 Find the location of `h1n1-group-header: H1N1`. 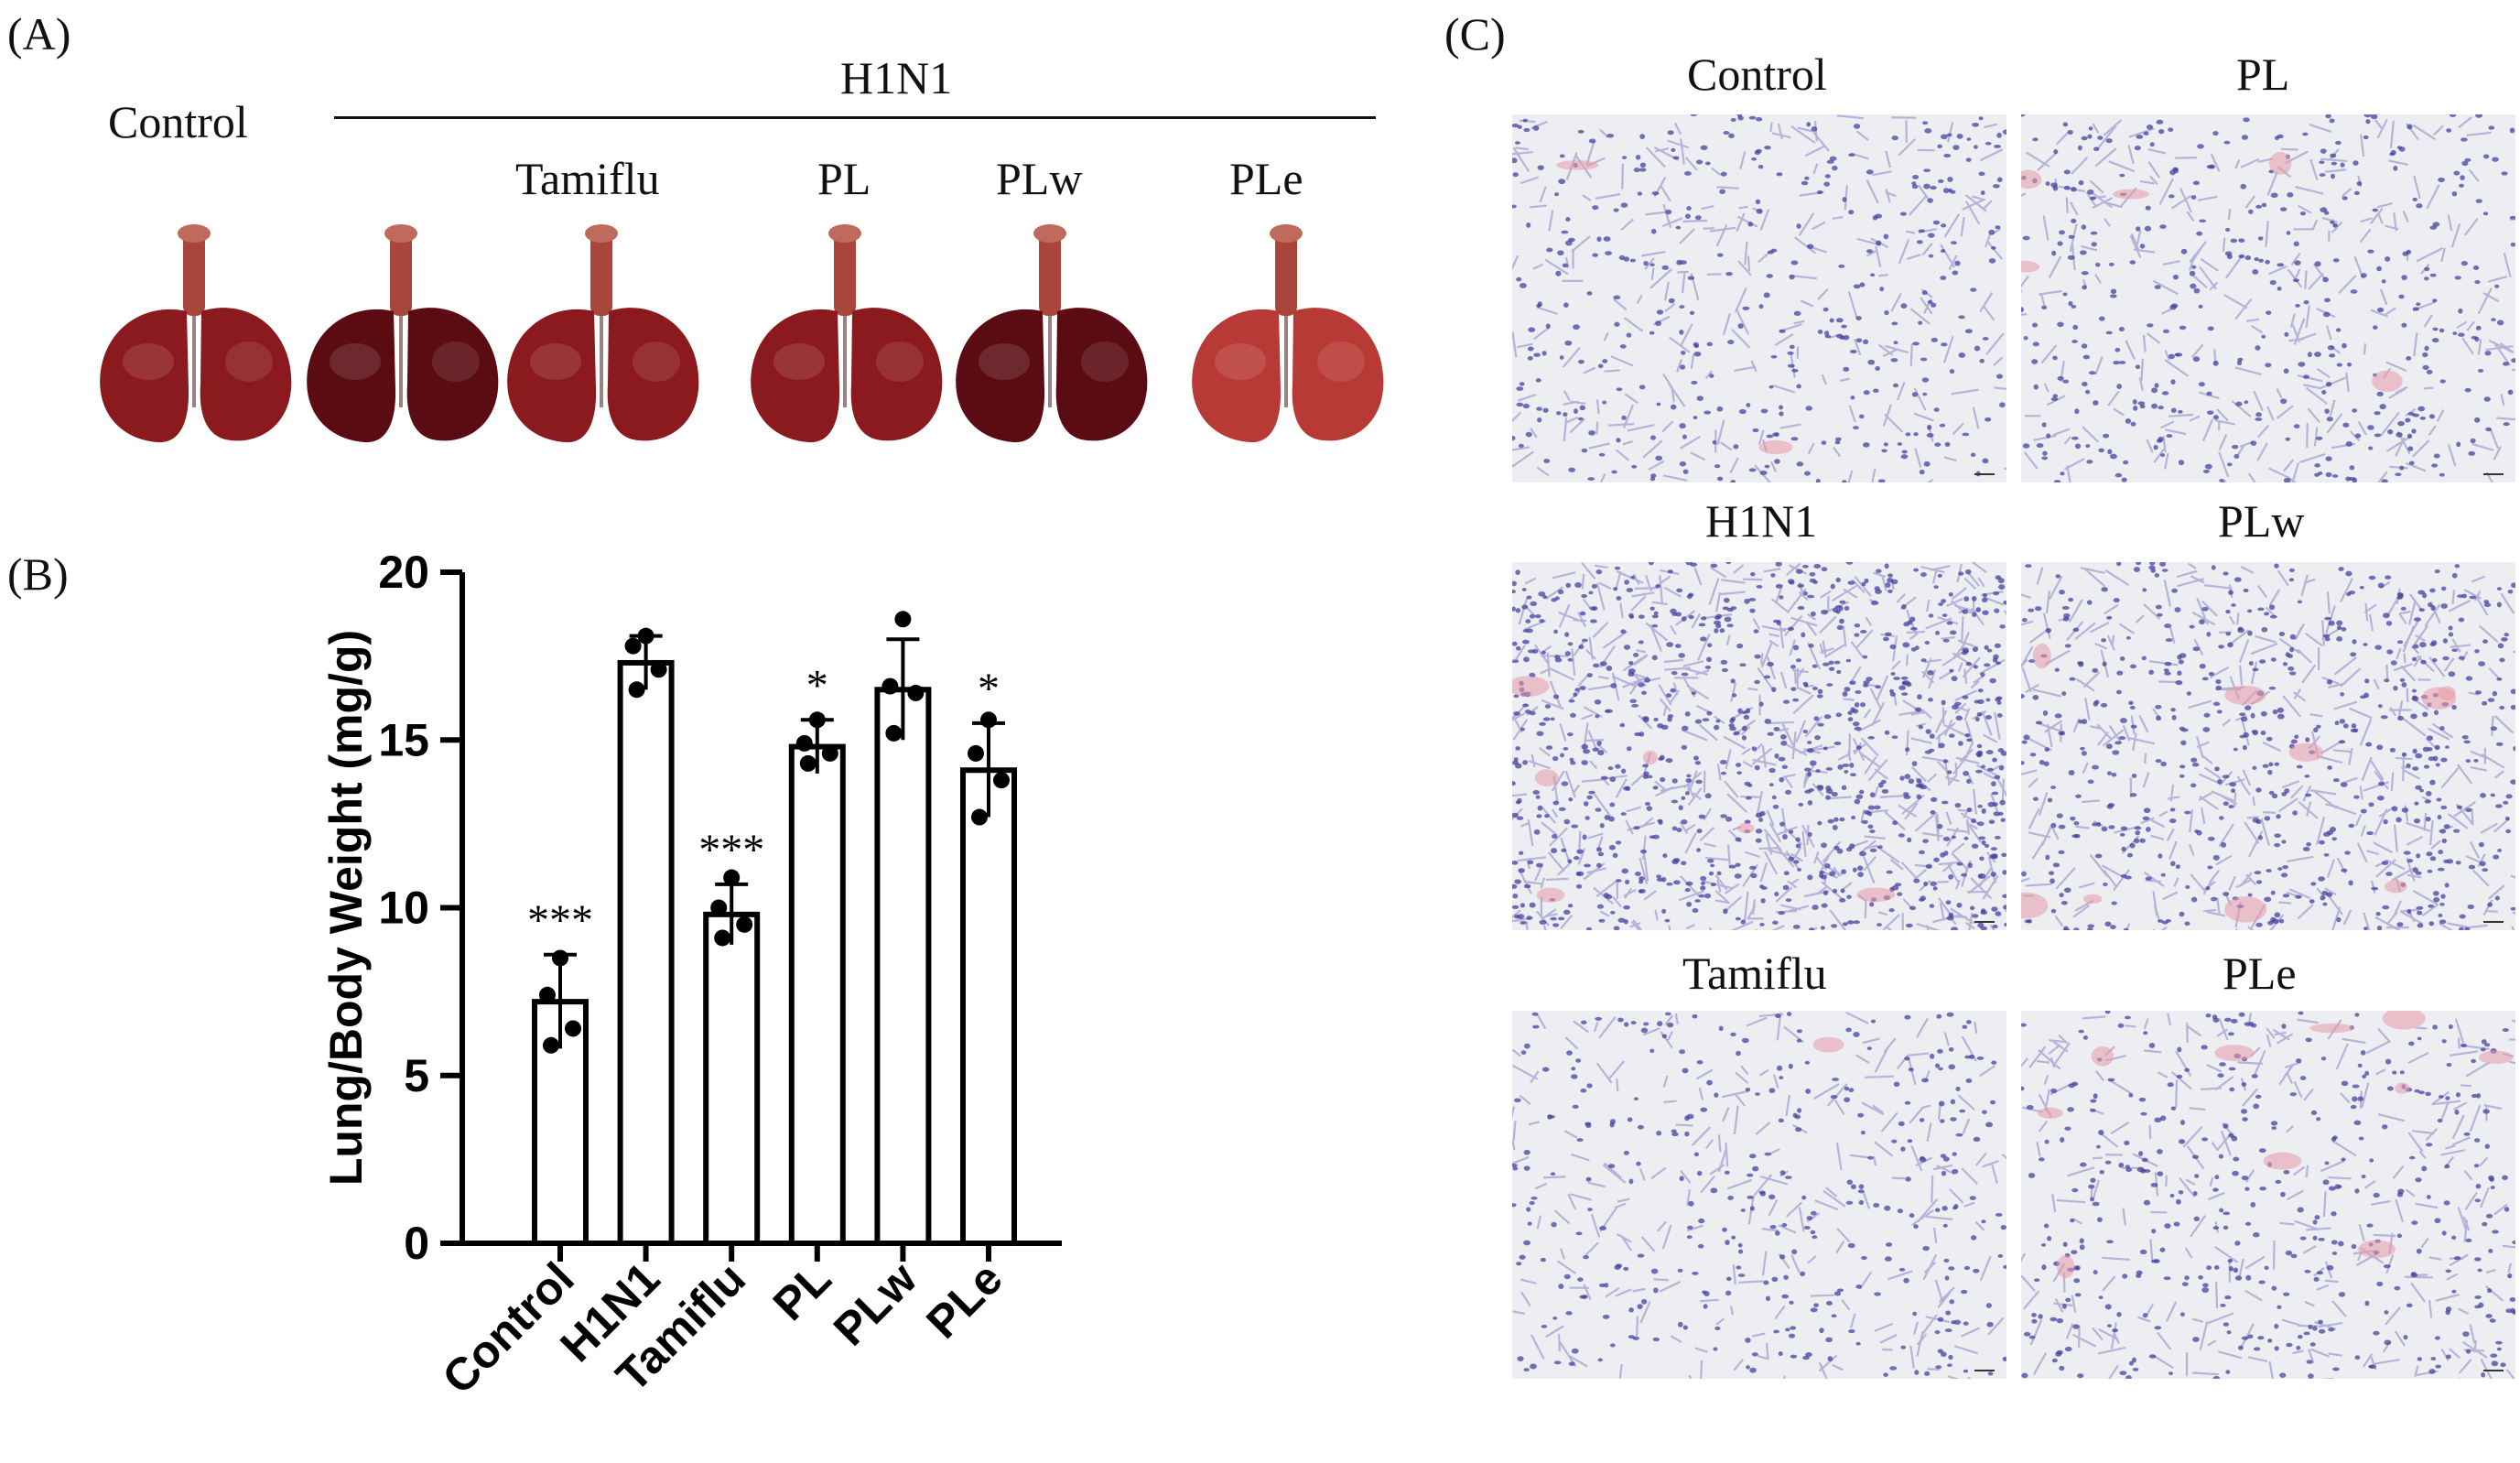

h1n1-group-header: H1N1 is located at coordinates (896, 77).